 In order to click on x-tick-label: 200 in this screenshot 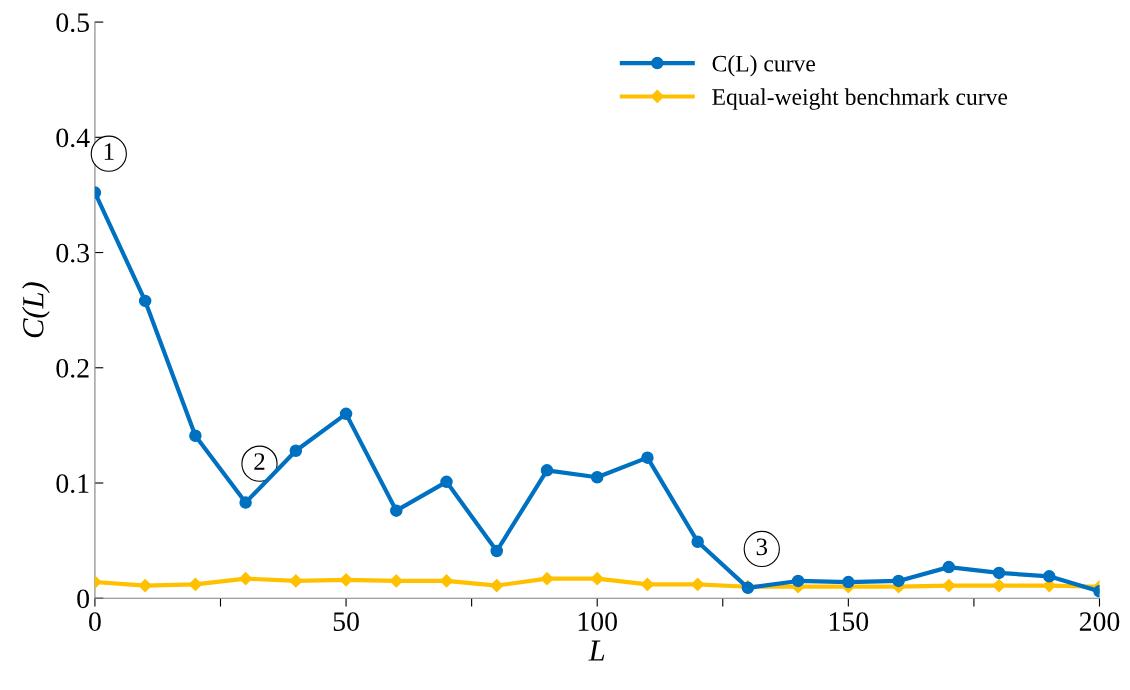, I will do `click(1099, 621)`.